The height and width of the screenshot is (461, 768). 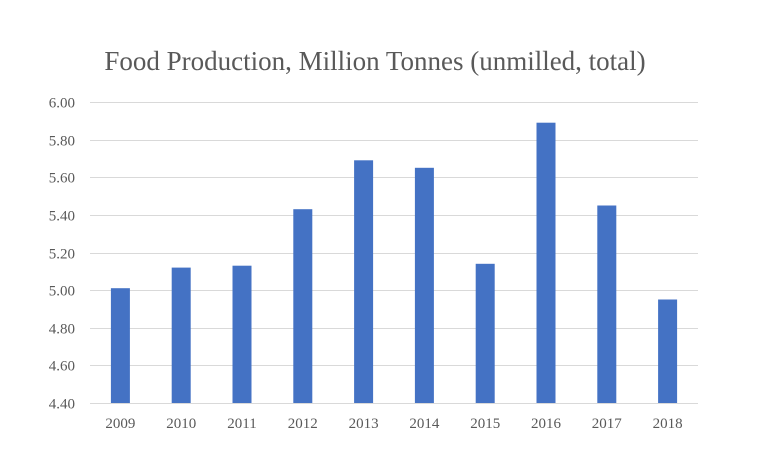 I want to click on x-tick-label: 2011, so click(x=241, y=424).